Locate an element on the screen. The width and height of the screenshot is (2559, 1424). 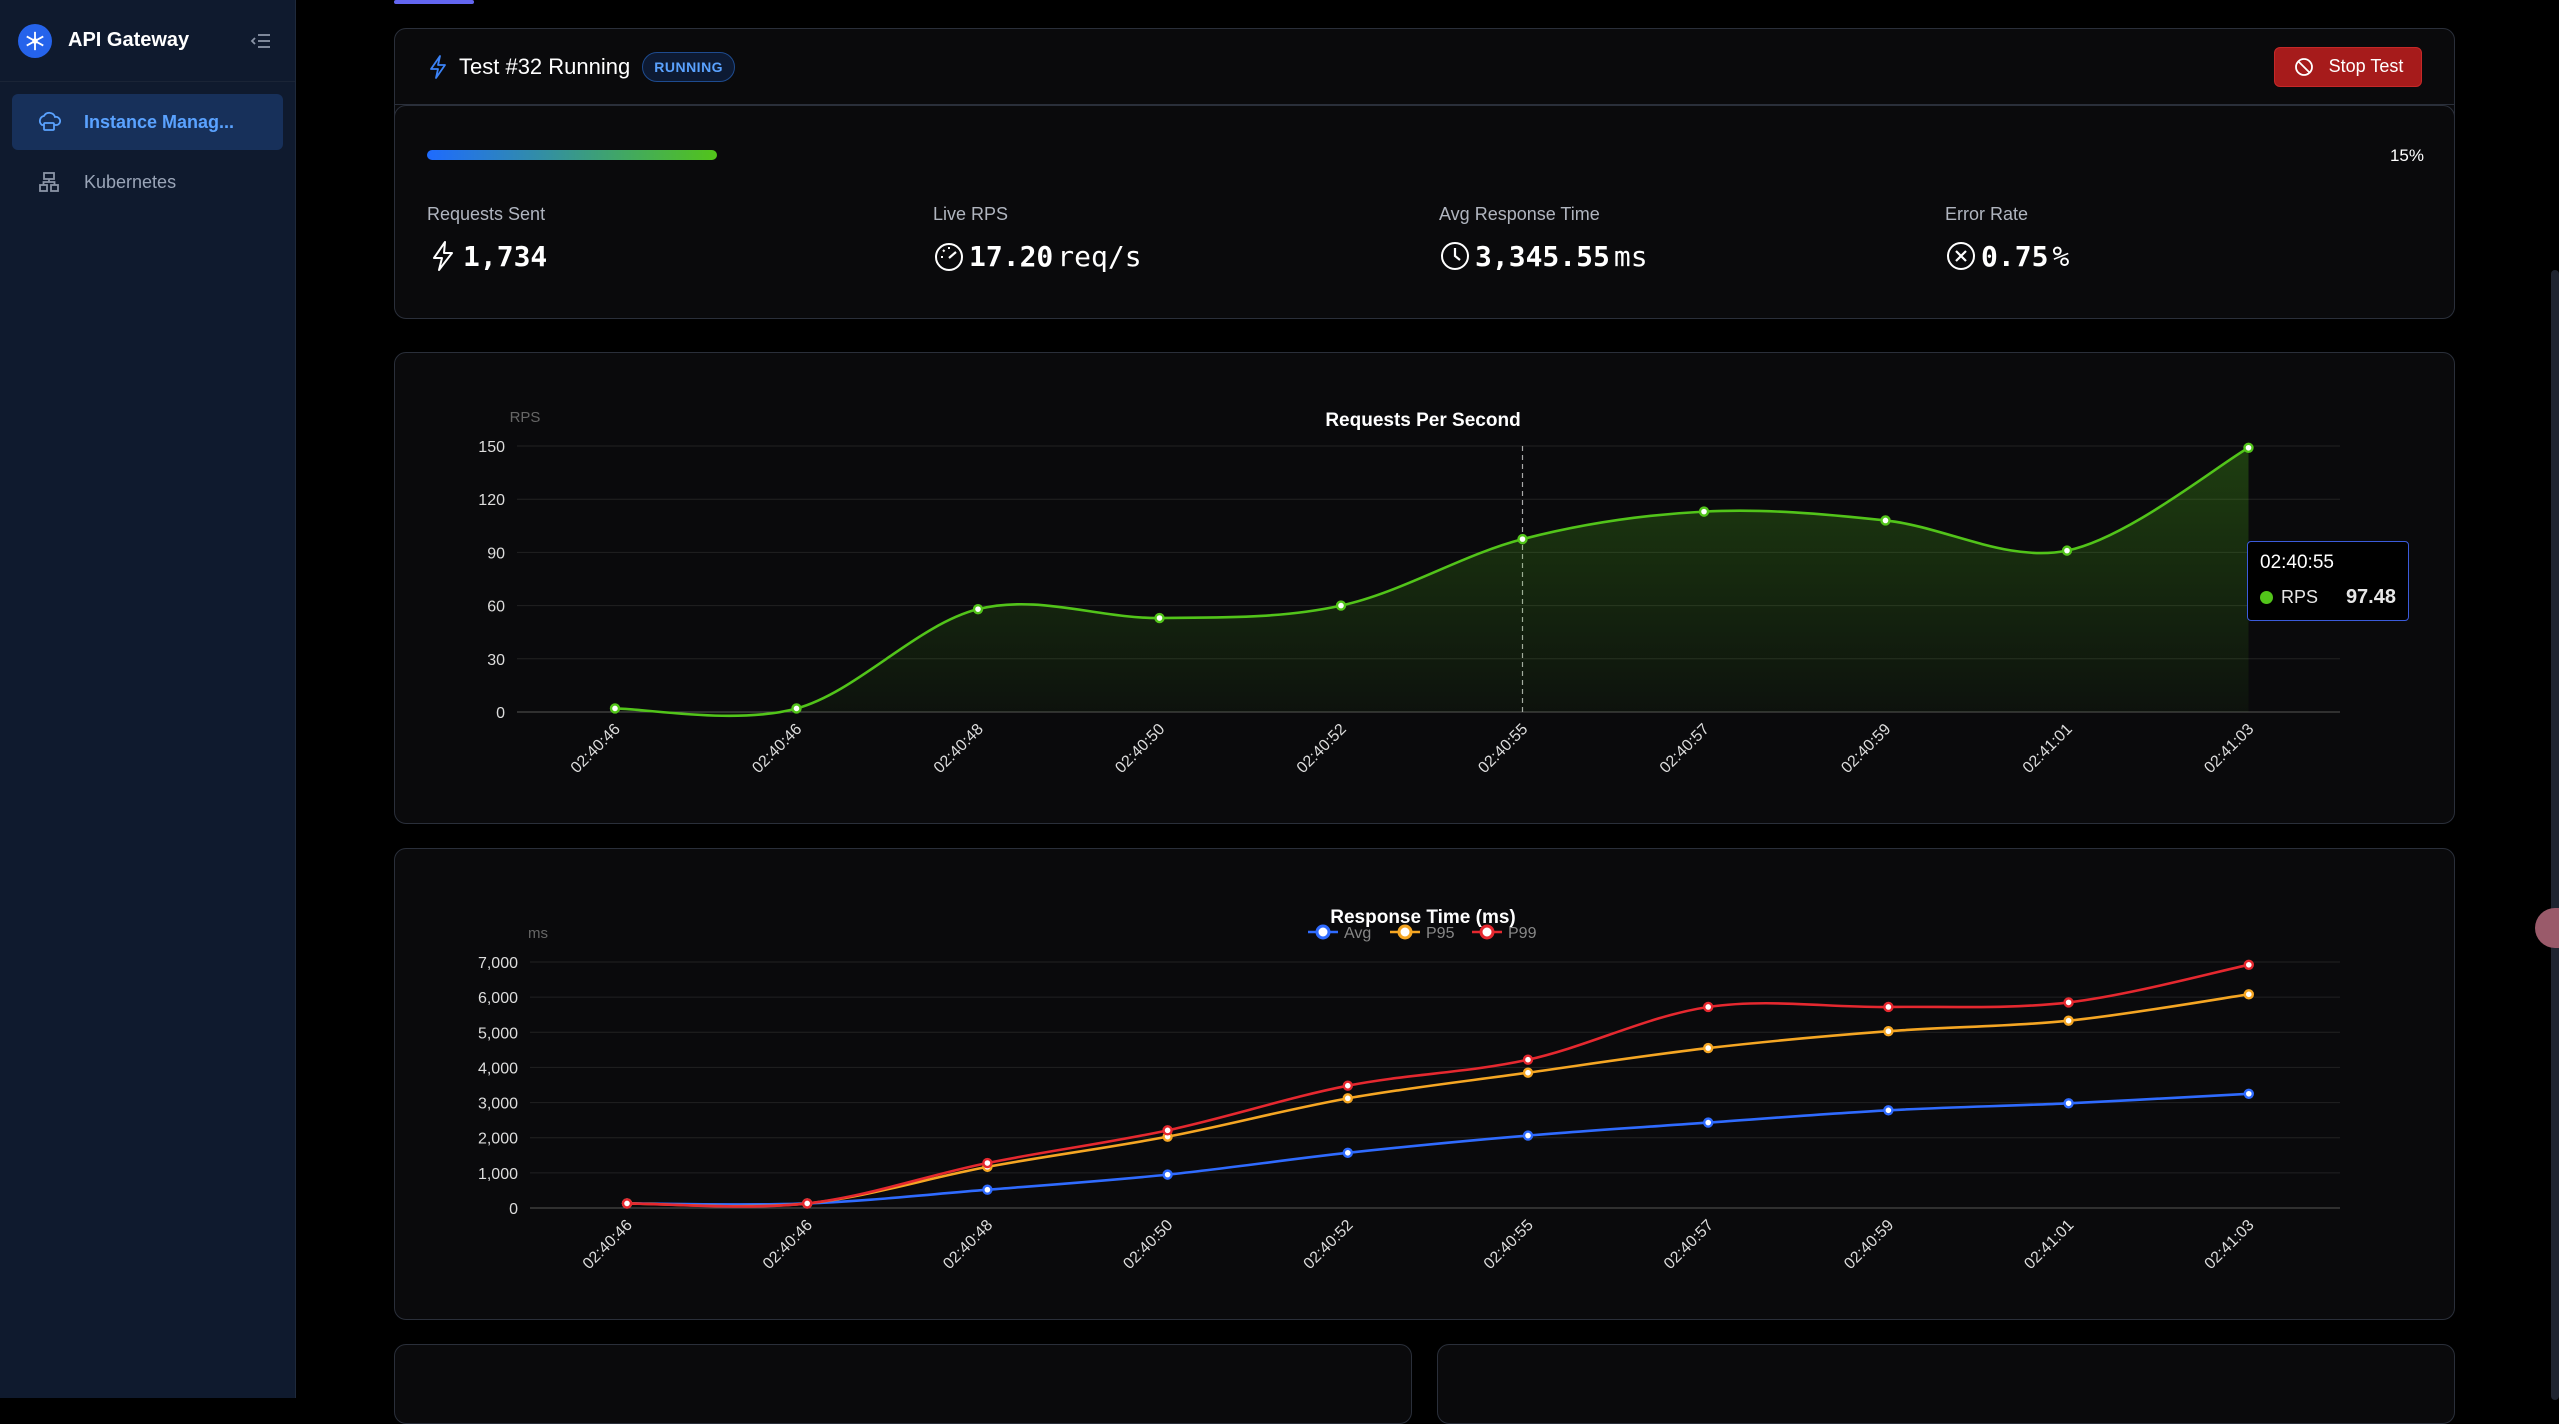
stat-error-rate: Error Rate 0.75 % is located at coordinates (2007, 238).